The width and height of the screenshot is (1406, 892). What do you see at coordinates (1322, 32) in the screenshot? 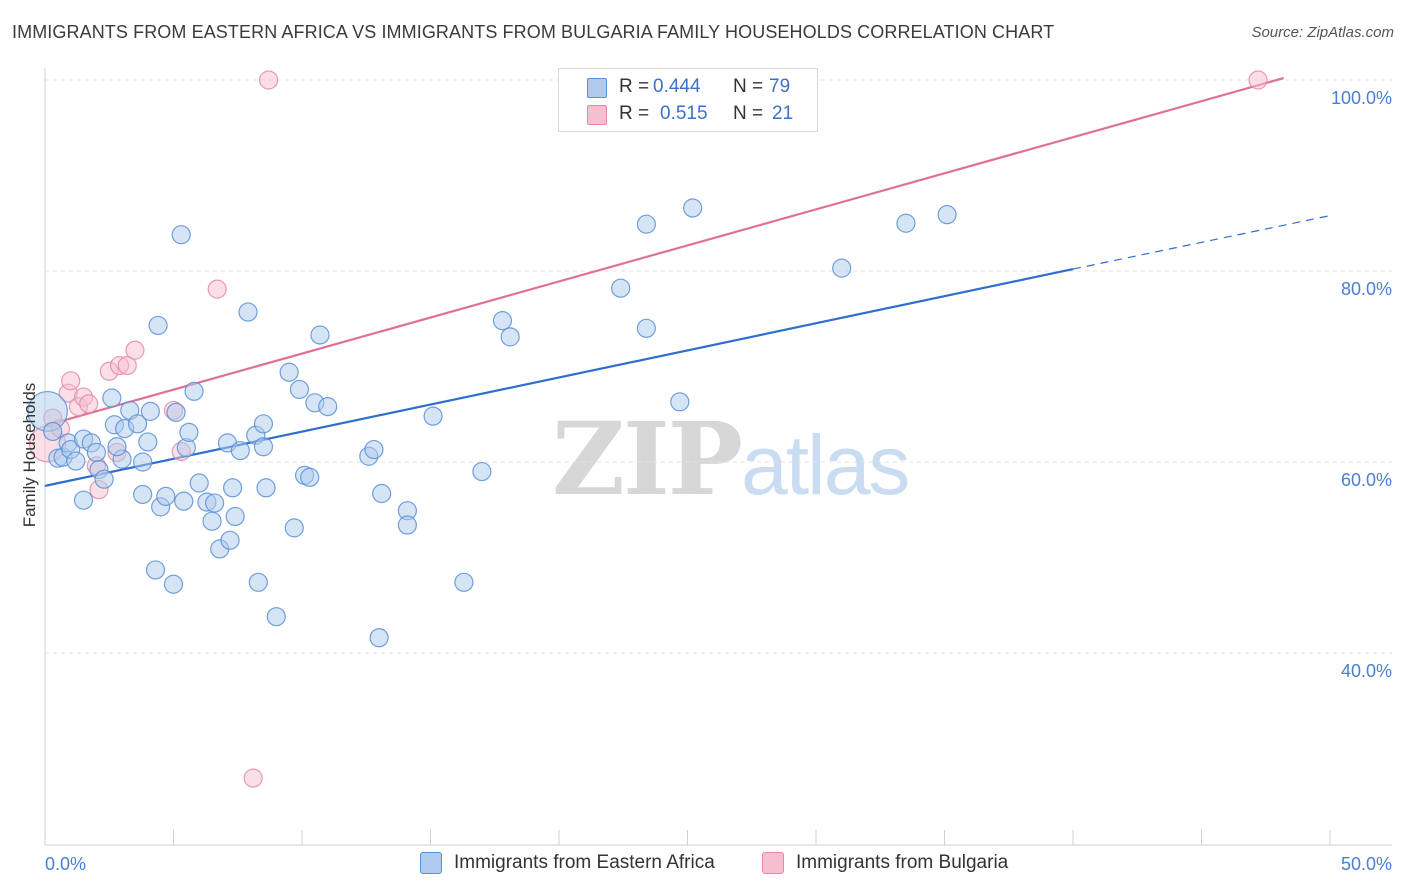
I see `source-label: Source: ZipAtlas.com` at bounding box center [1322, 32].